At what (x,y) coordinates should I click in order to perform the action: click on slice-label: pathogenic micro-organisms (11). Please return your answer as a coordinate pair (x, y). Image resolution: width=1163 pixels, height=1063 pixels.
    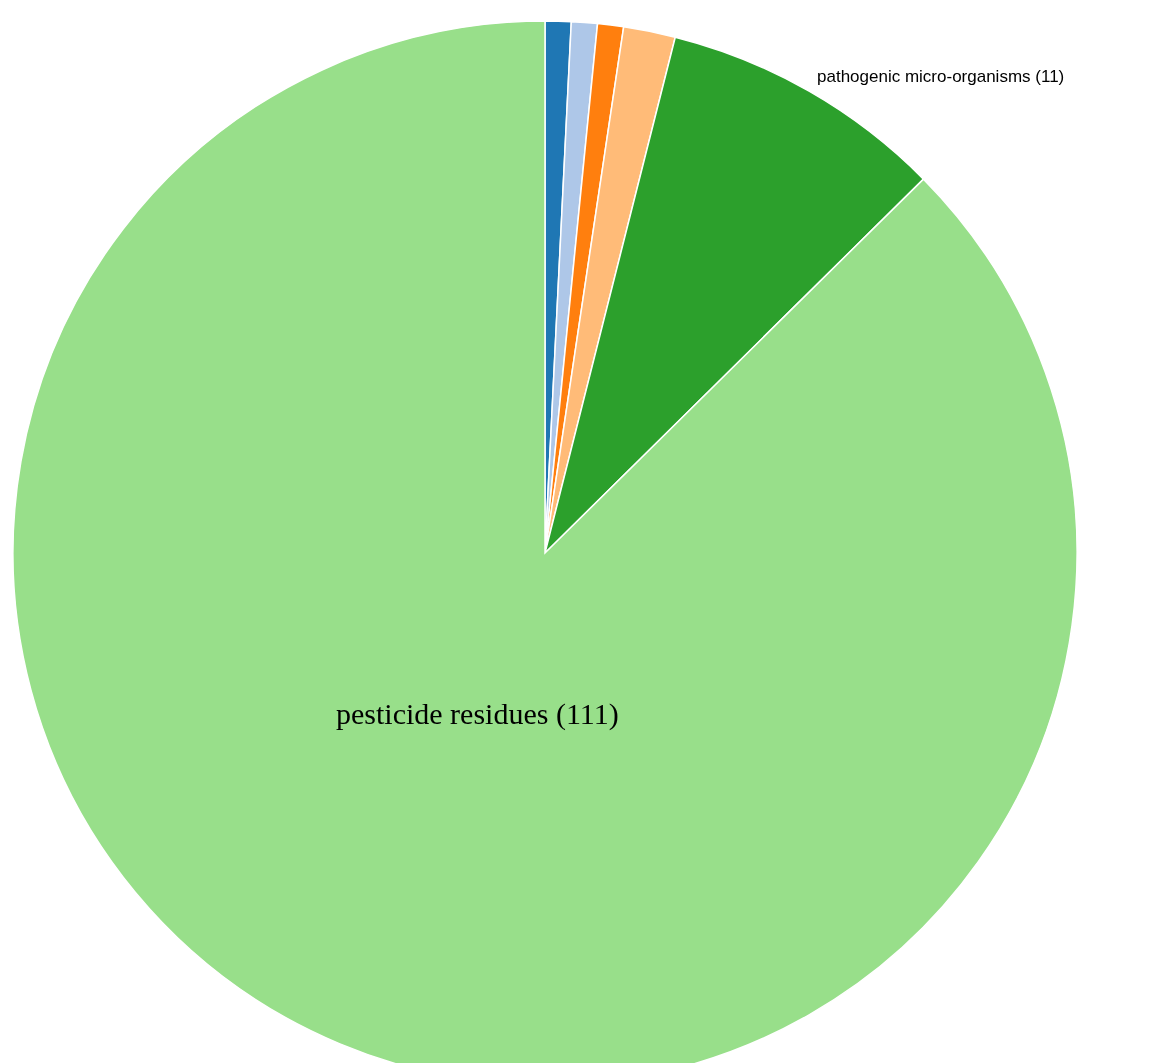
    Looking at the image, I should click on (941, 77).